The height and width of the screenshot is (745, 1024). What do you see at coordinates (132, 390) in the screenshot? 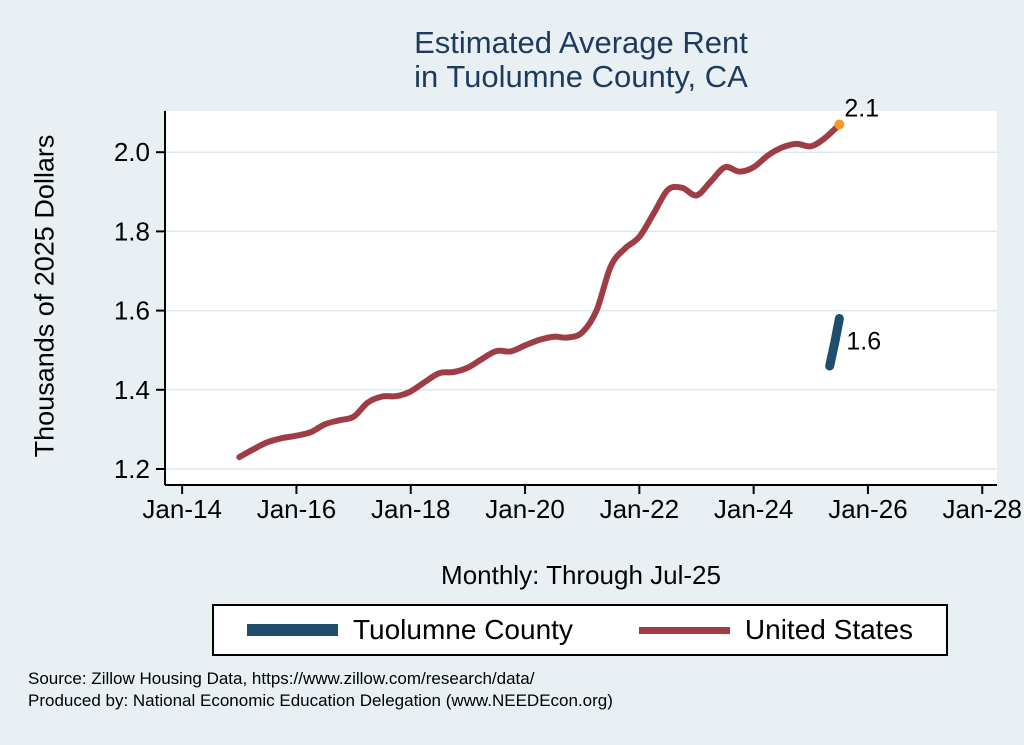
I see `y-tick-label: 1.4` at bounding box center [132, 390].